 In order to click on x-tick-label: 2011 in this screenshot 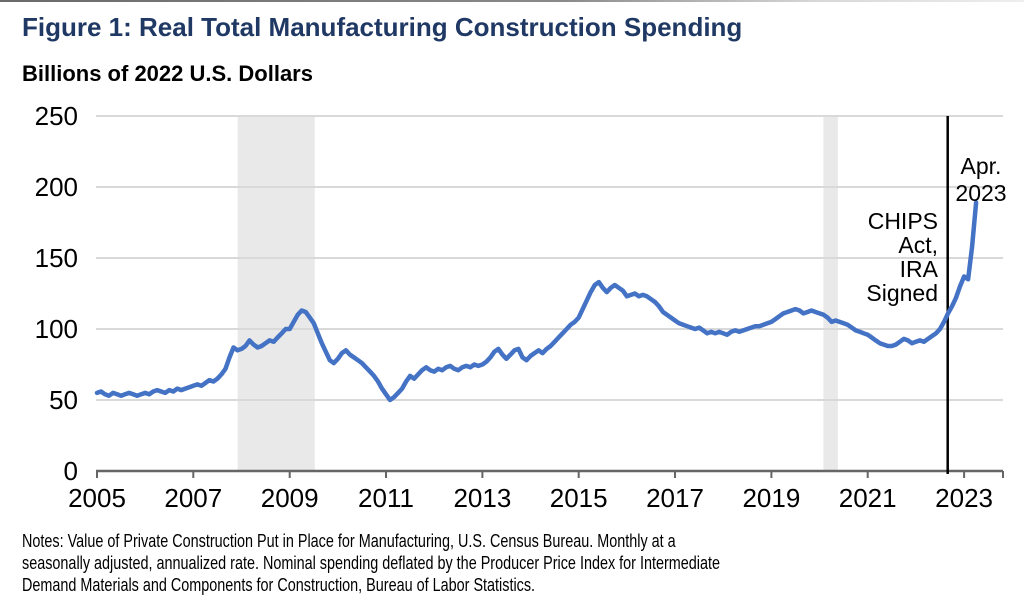, I will do `click(386, 498)`.